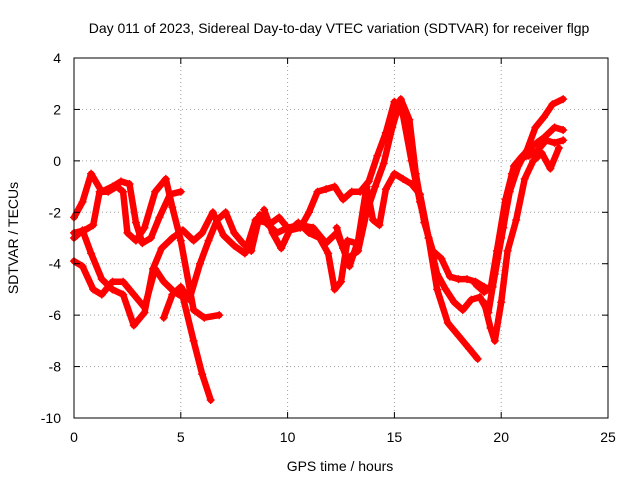 This screenshot has width=640, height=480. Describe the element at coordinates (340, 466) in the screenshot. I see `x-axis-label: GPS time / hours` at that location.